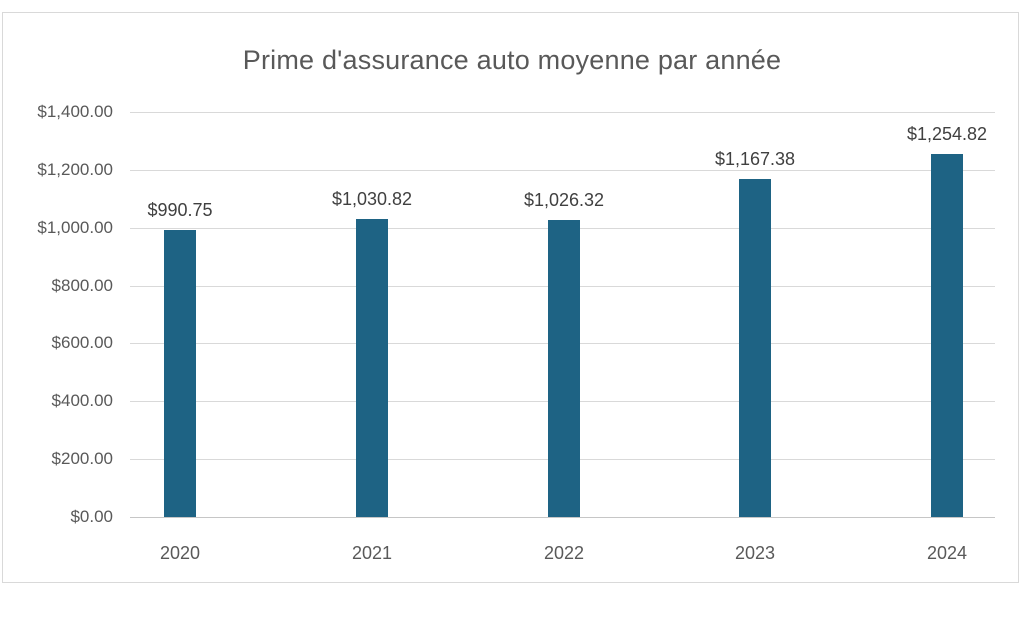 This screenshot has height=639, width=1024. Describe the element at coordinates (82, 459) in the screenshot. I see `y-tick-label: $200.00` at that location.